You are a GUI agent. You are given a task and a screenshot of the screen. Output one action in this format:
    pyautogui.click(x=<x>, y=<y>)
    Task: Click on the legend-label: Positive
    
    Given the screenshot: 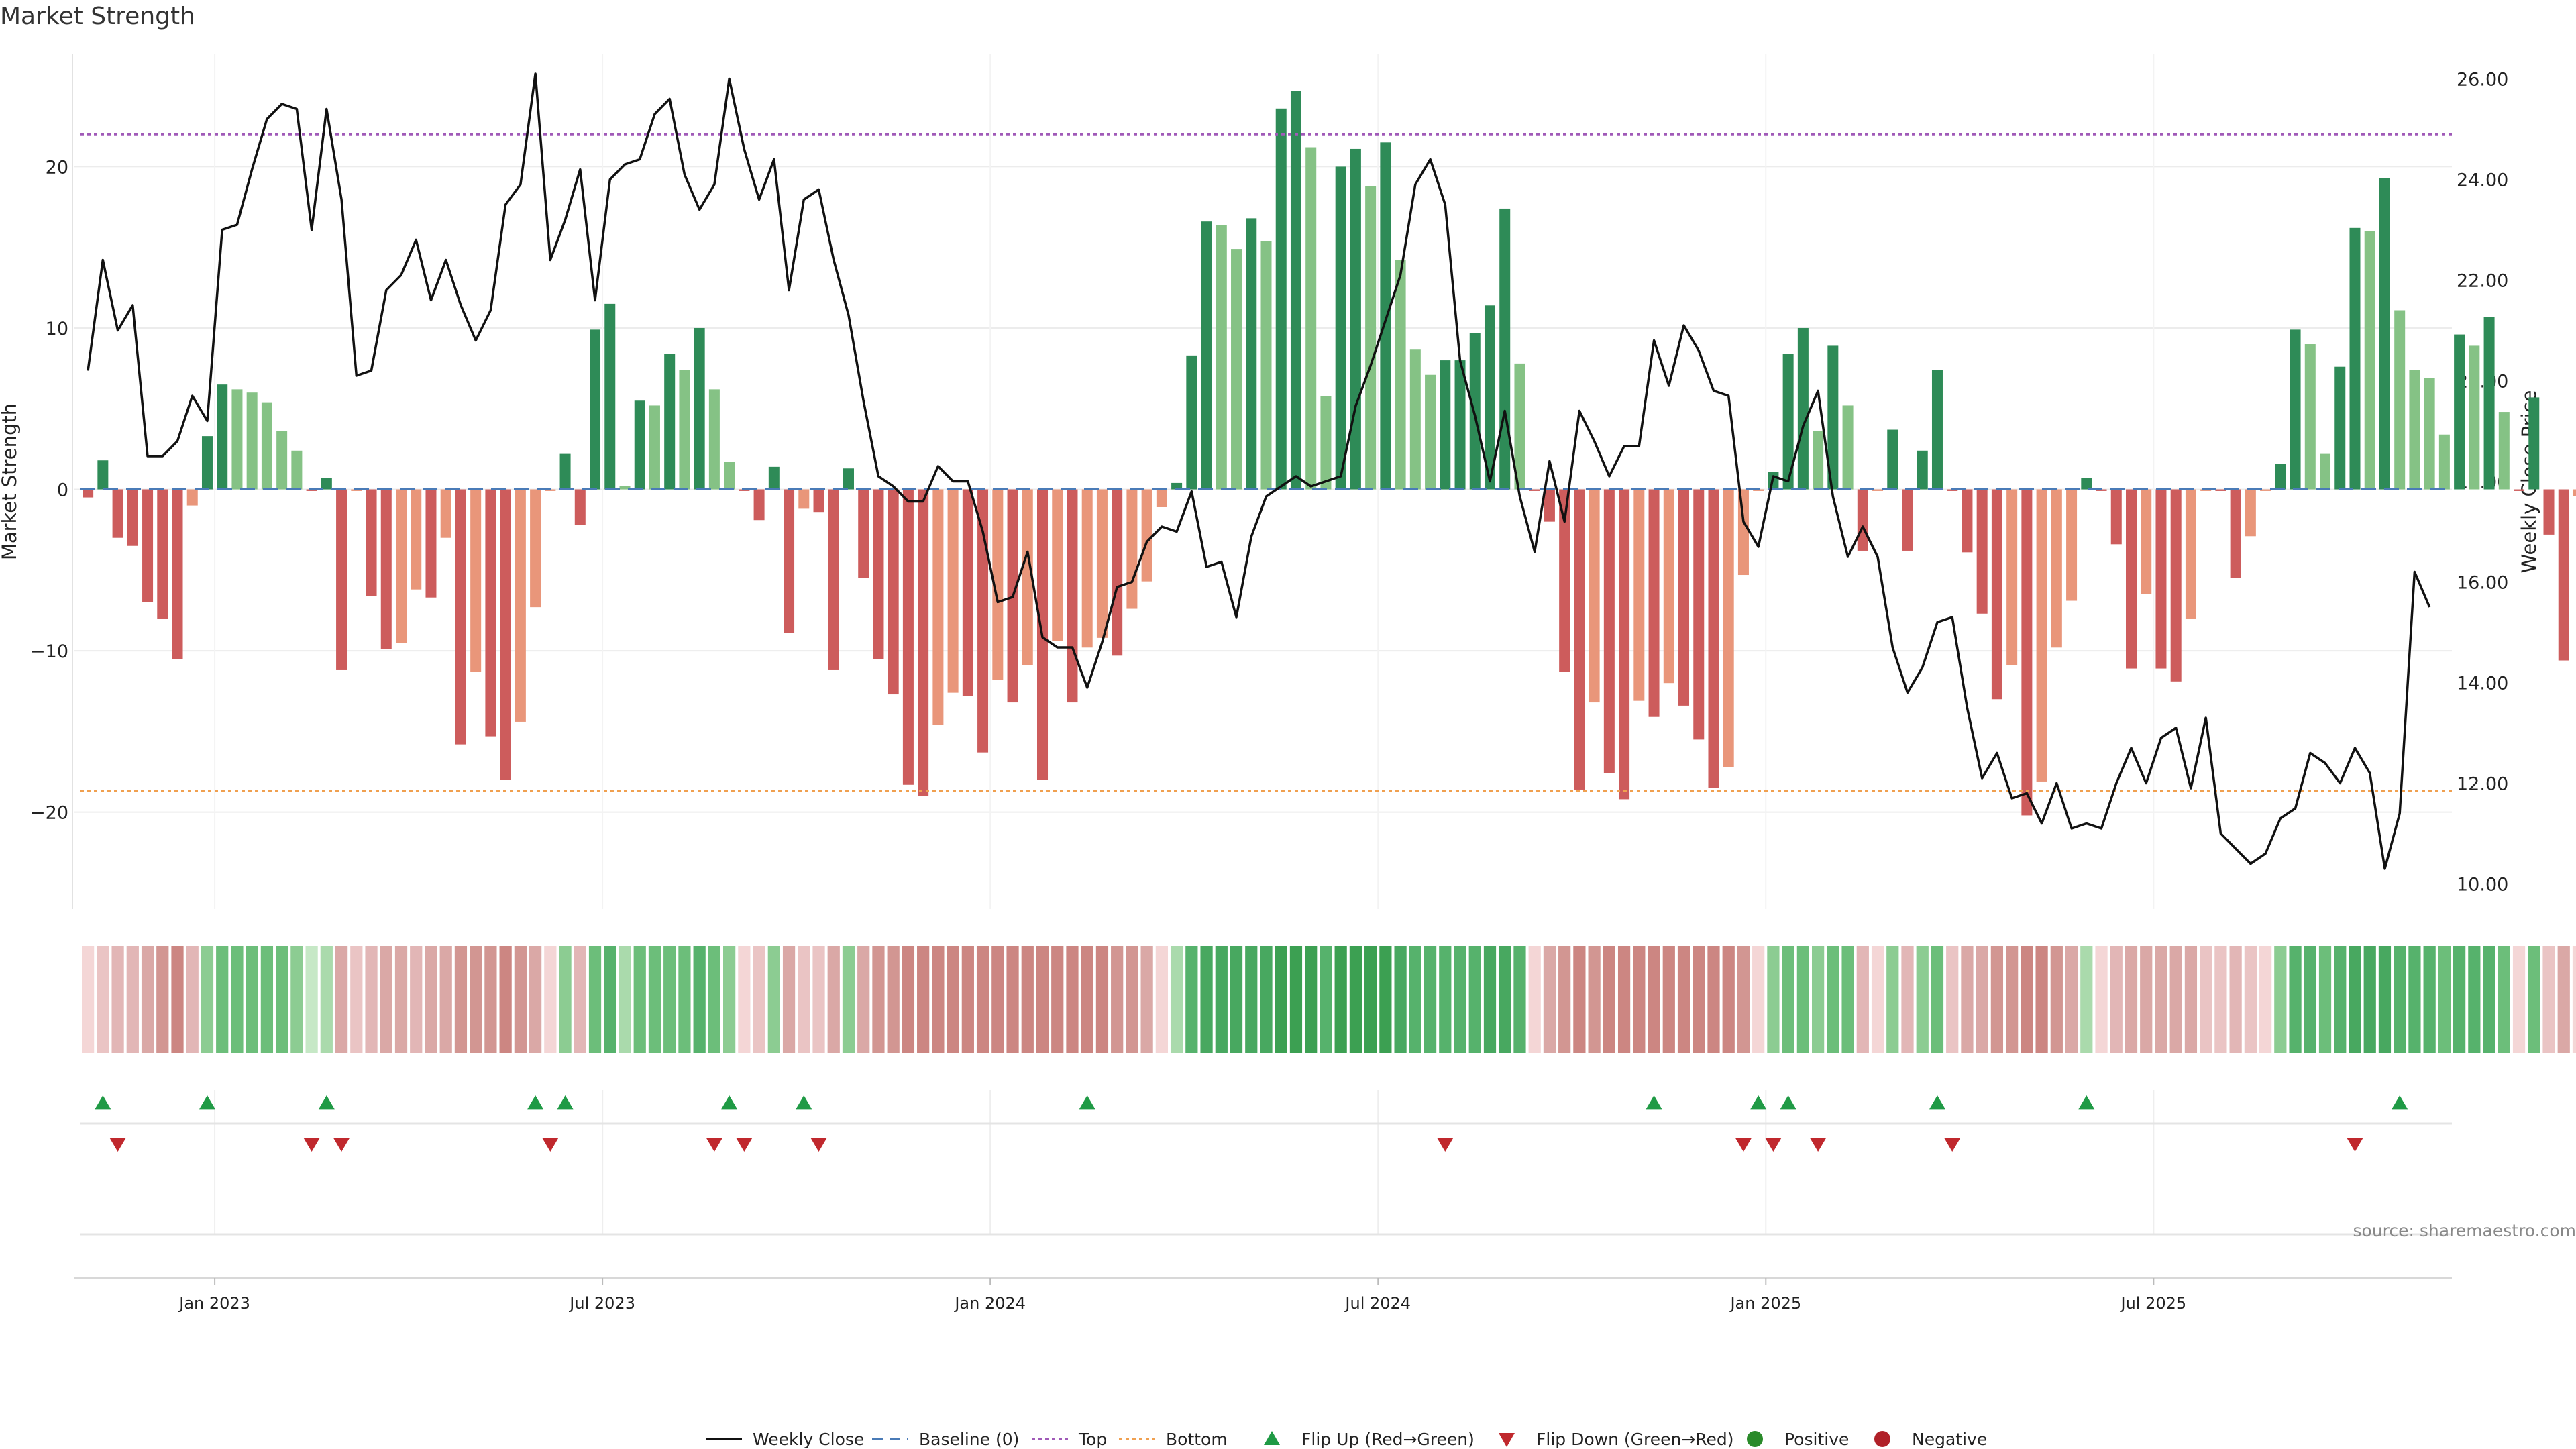 What is the action you would take?
    pyautogui.click(x=1816, y=1439)
    